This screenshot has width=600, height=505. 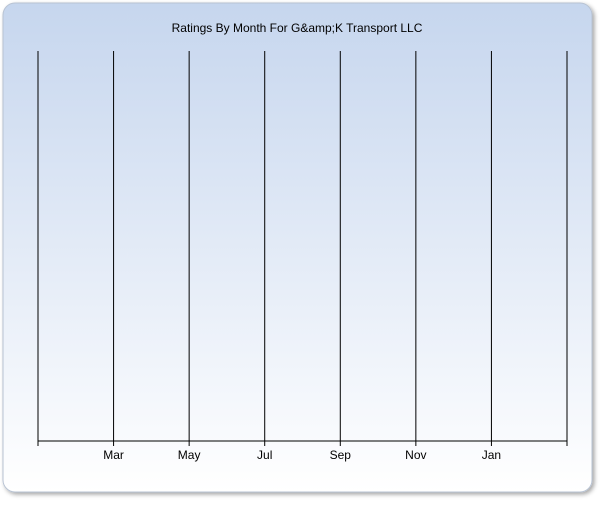 I want to click on x-tick-label: May, so click(x=189, y=455).